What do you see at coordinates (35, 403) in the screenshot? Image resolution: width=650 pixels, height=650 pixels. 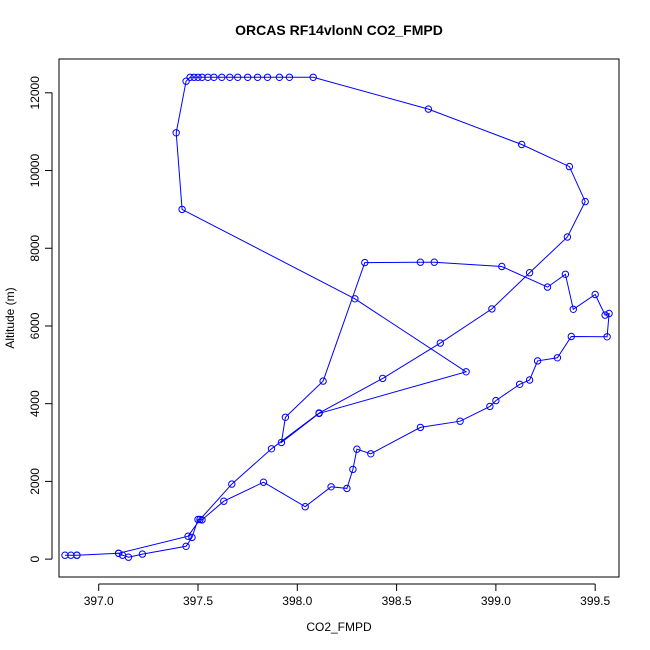 I see `y-tick-label: 4000` at bounding box center [35, 403].